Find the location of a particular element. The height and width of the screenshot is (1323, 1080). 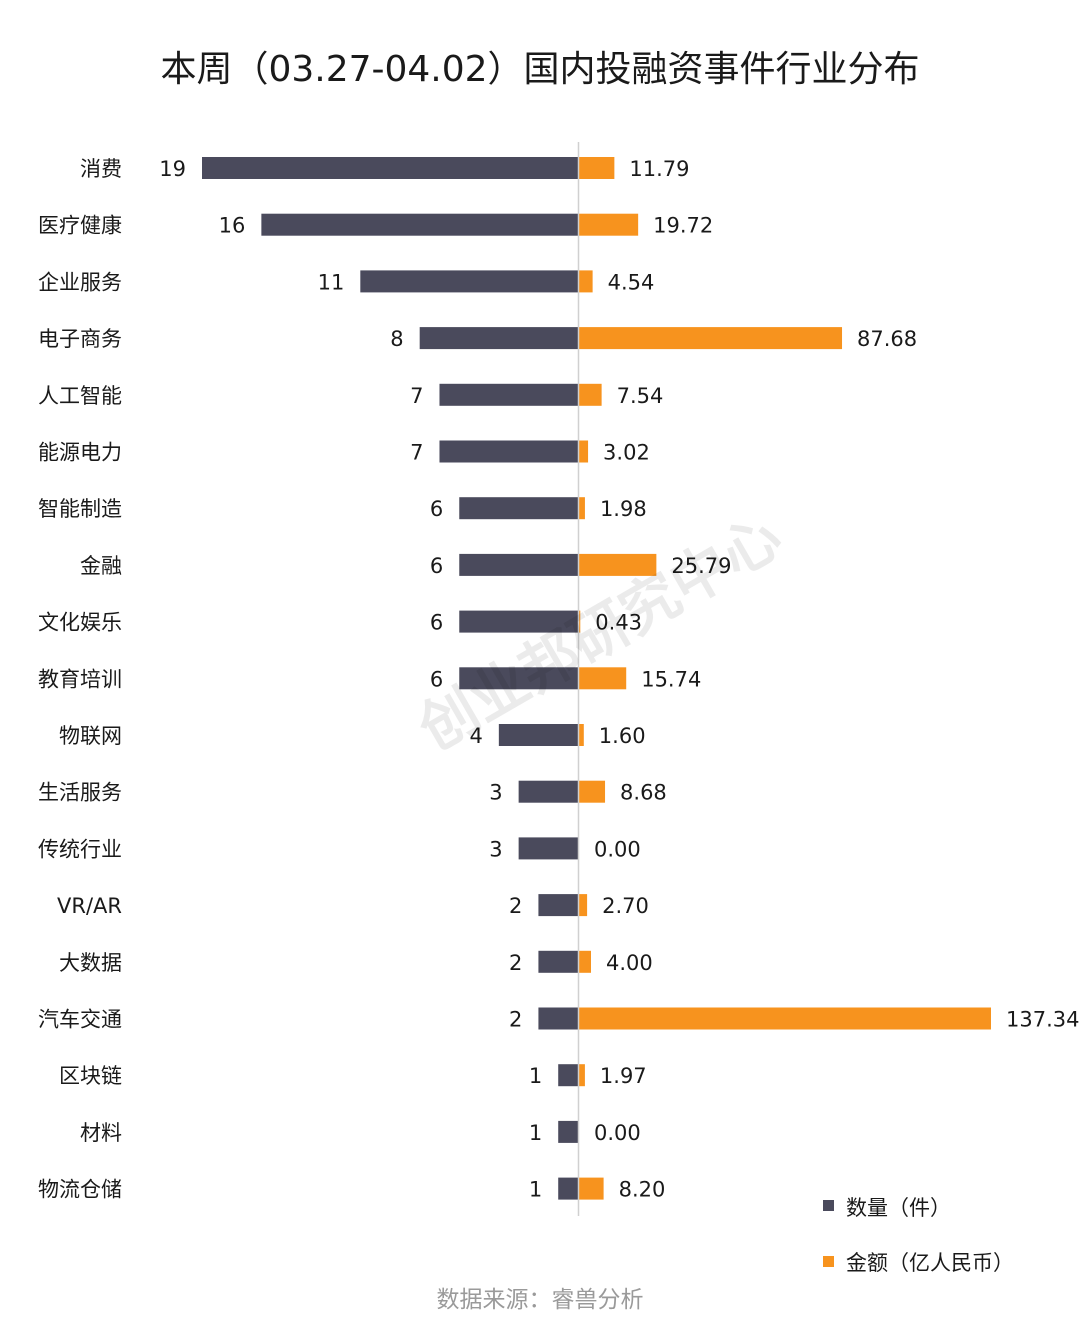

category-label: VR/AR is located at coordinates (89, 906).